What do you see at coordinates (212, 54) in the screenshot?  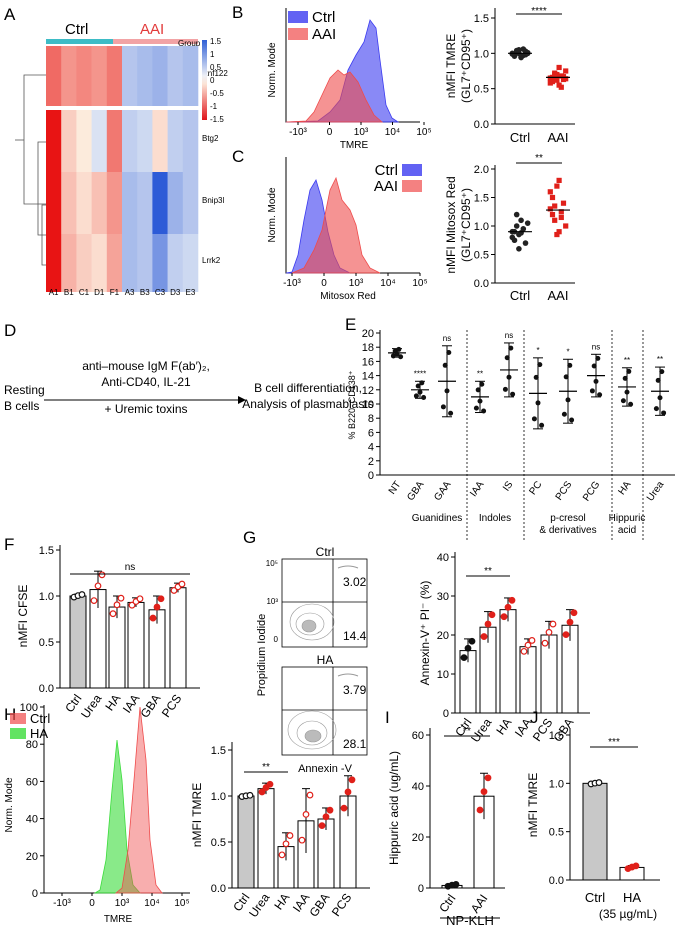 I see `scale-tick-label: 1` at bounding box center [212, 54].